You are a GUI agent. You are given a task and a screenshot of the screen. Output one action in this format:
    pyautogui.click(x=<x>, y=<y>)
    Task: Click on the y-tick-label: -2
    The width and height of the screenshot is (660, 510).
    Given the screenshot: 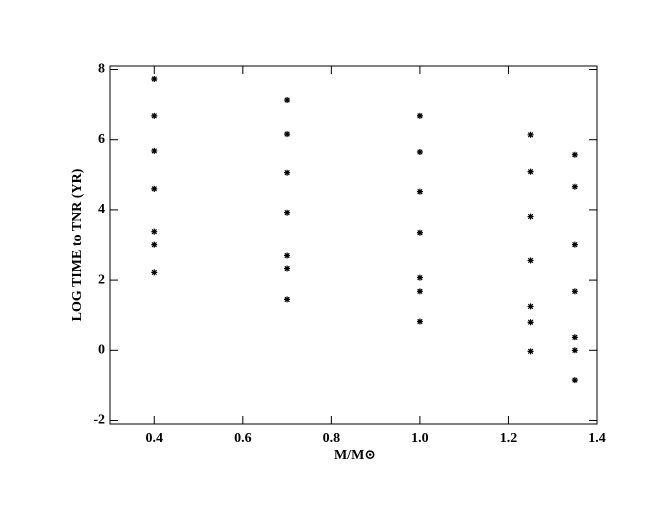 What is the action you would take?
    pyautogui.click(x=99, y=420)
    